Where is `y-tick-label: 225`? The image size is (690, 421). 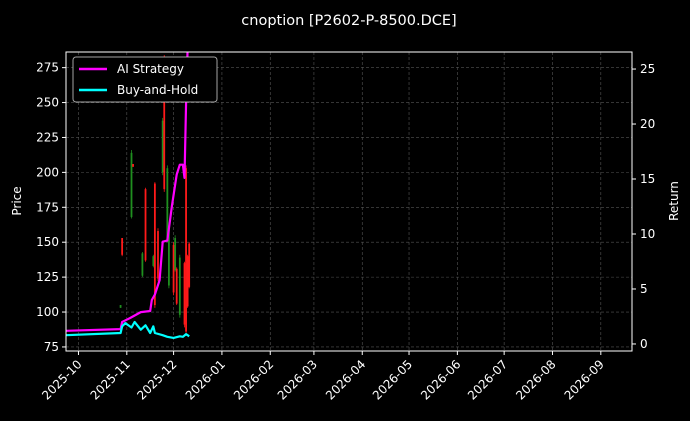
y-tick-label: 225 is located at coordinates (47, 137).